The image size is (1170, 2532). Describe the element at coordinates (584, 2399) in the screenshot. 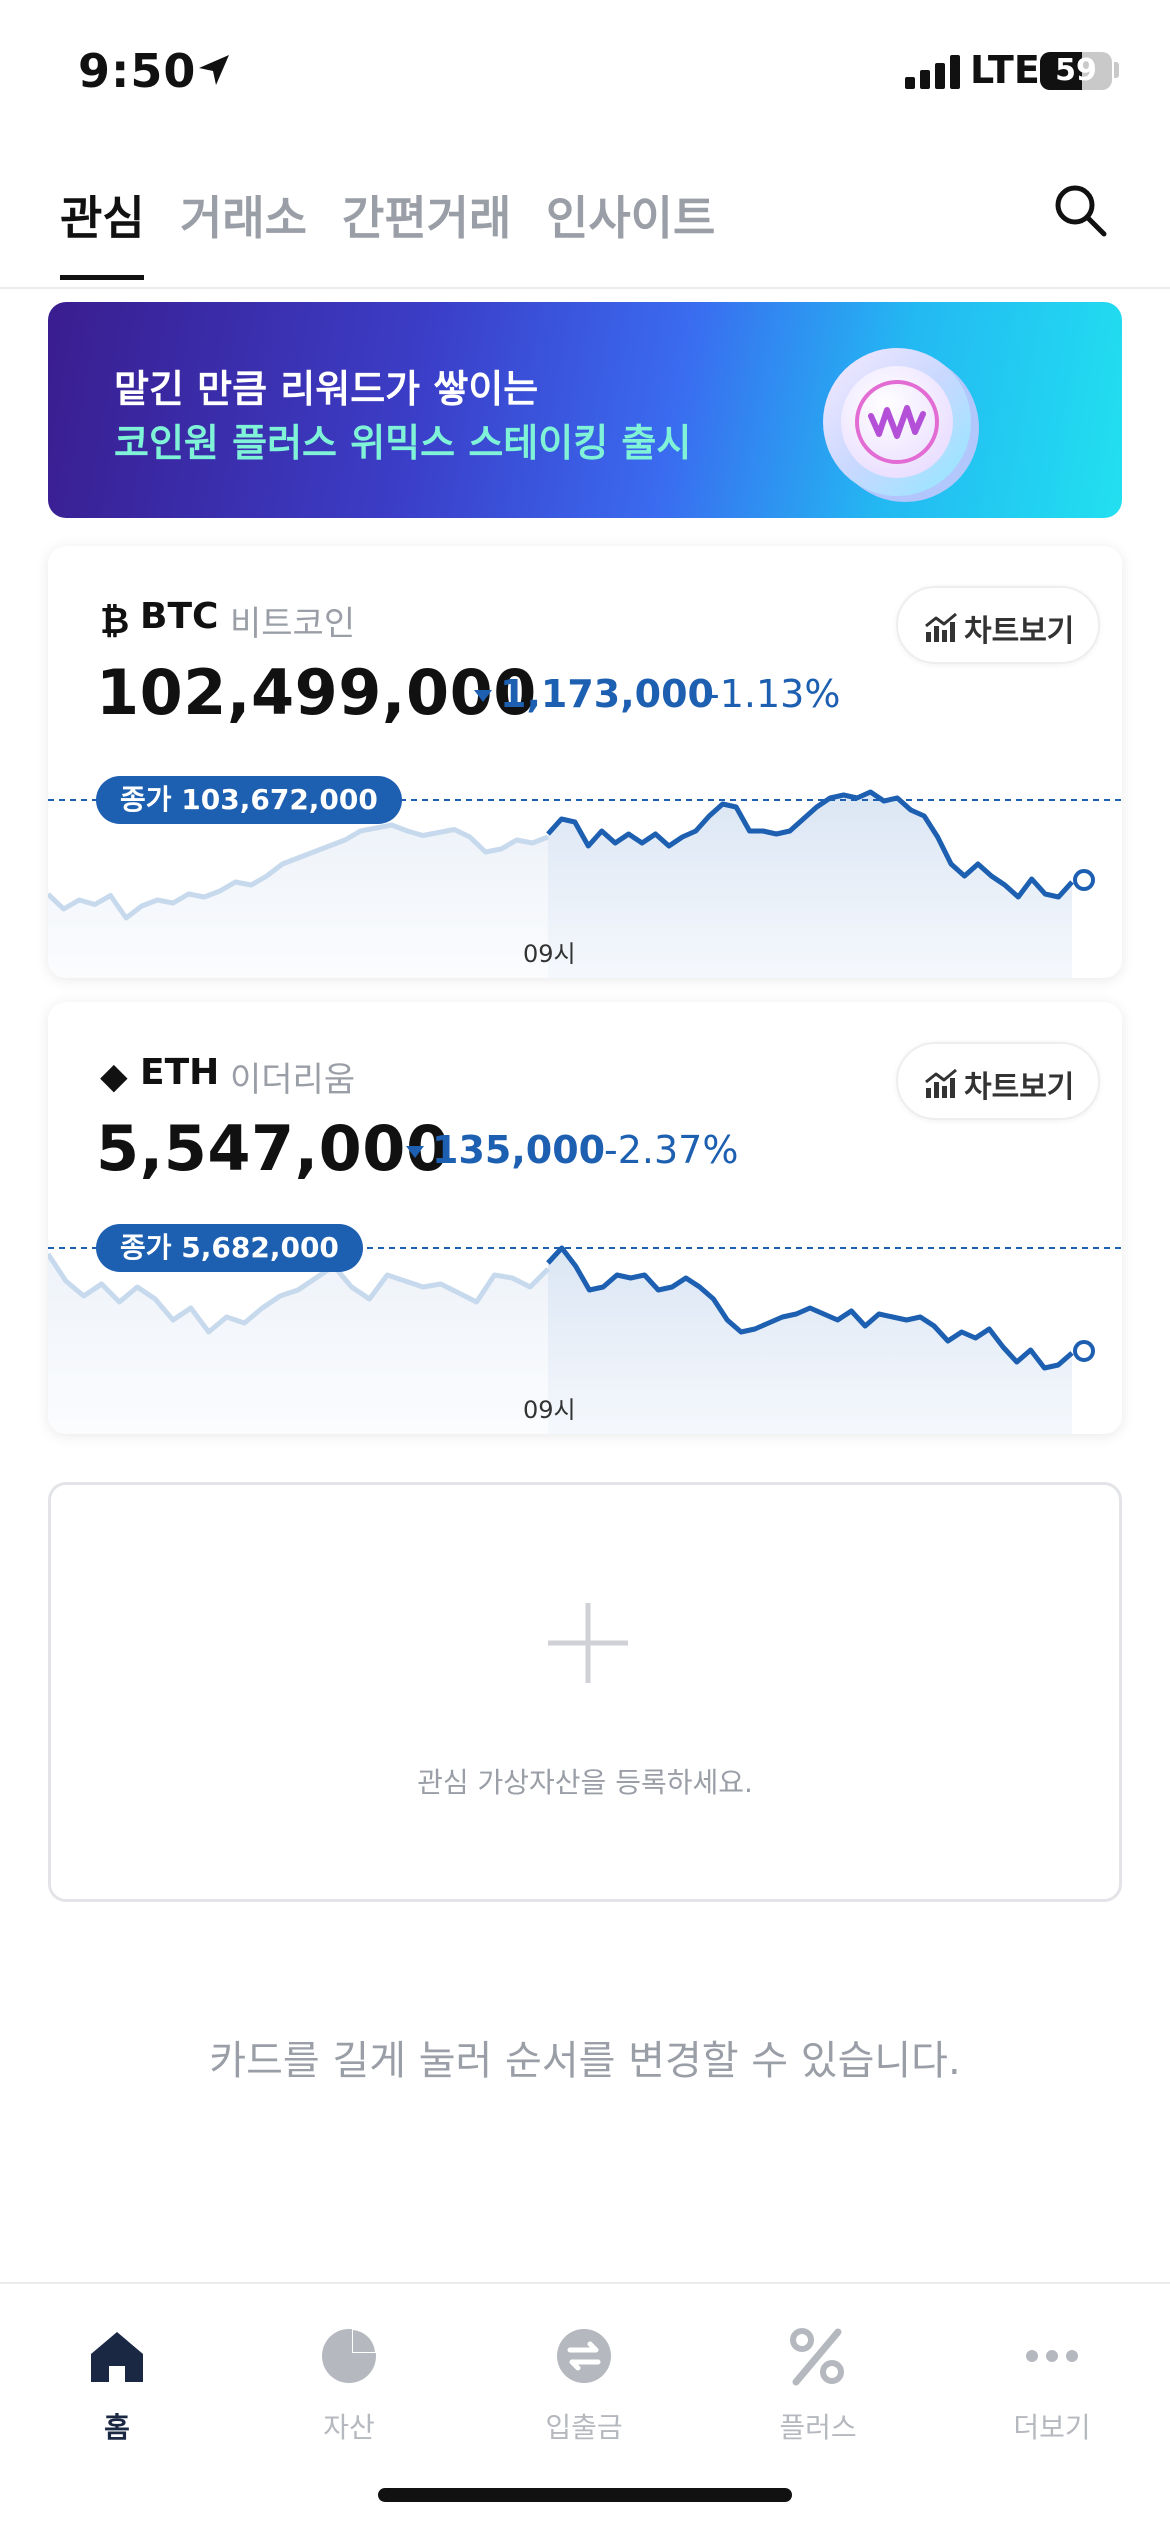

I see `nav-deposit-withdraw: 입출금` at that location.